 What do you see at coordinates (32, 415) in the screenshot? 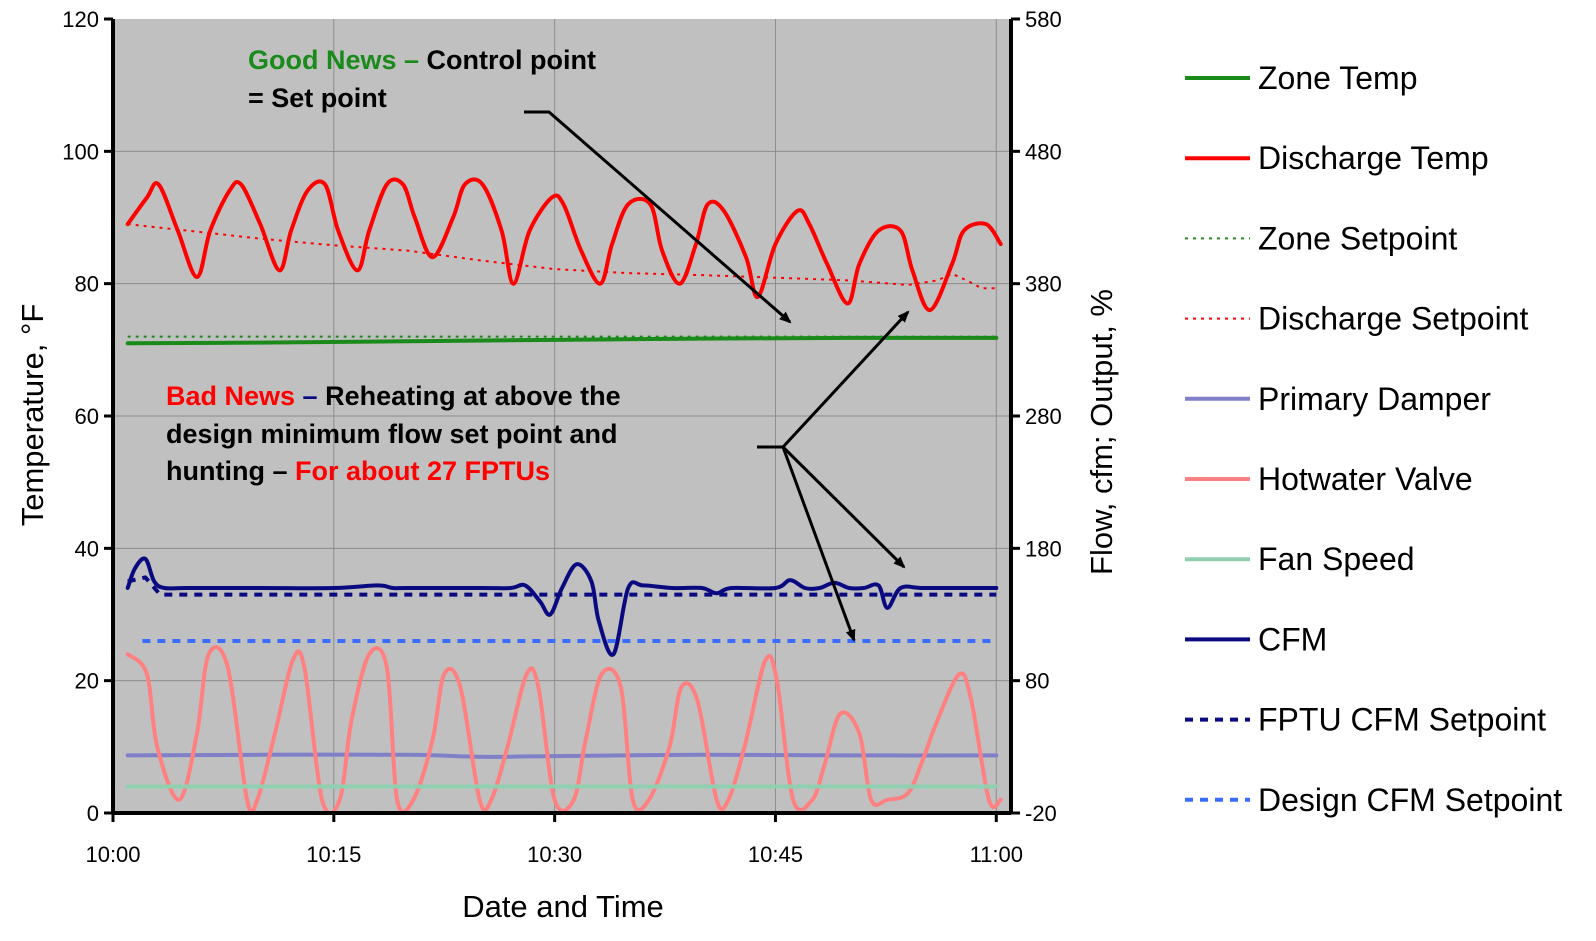
I see `y-axis-title: Temperature, °F` at bounding box center [32, 415].